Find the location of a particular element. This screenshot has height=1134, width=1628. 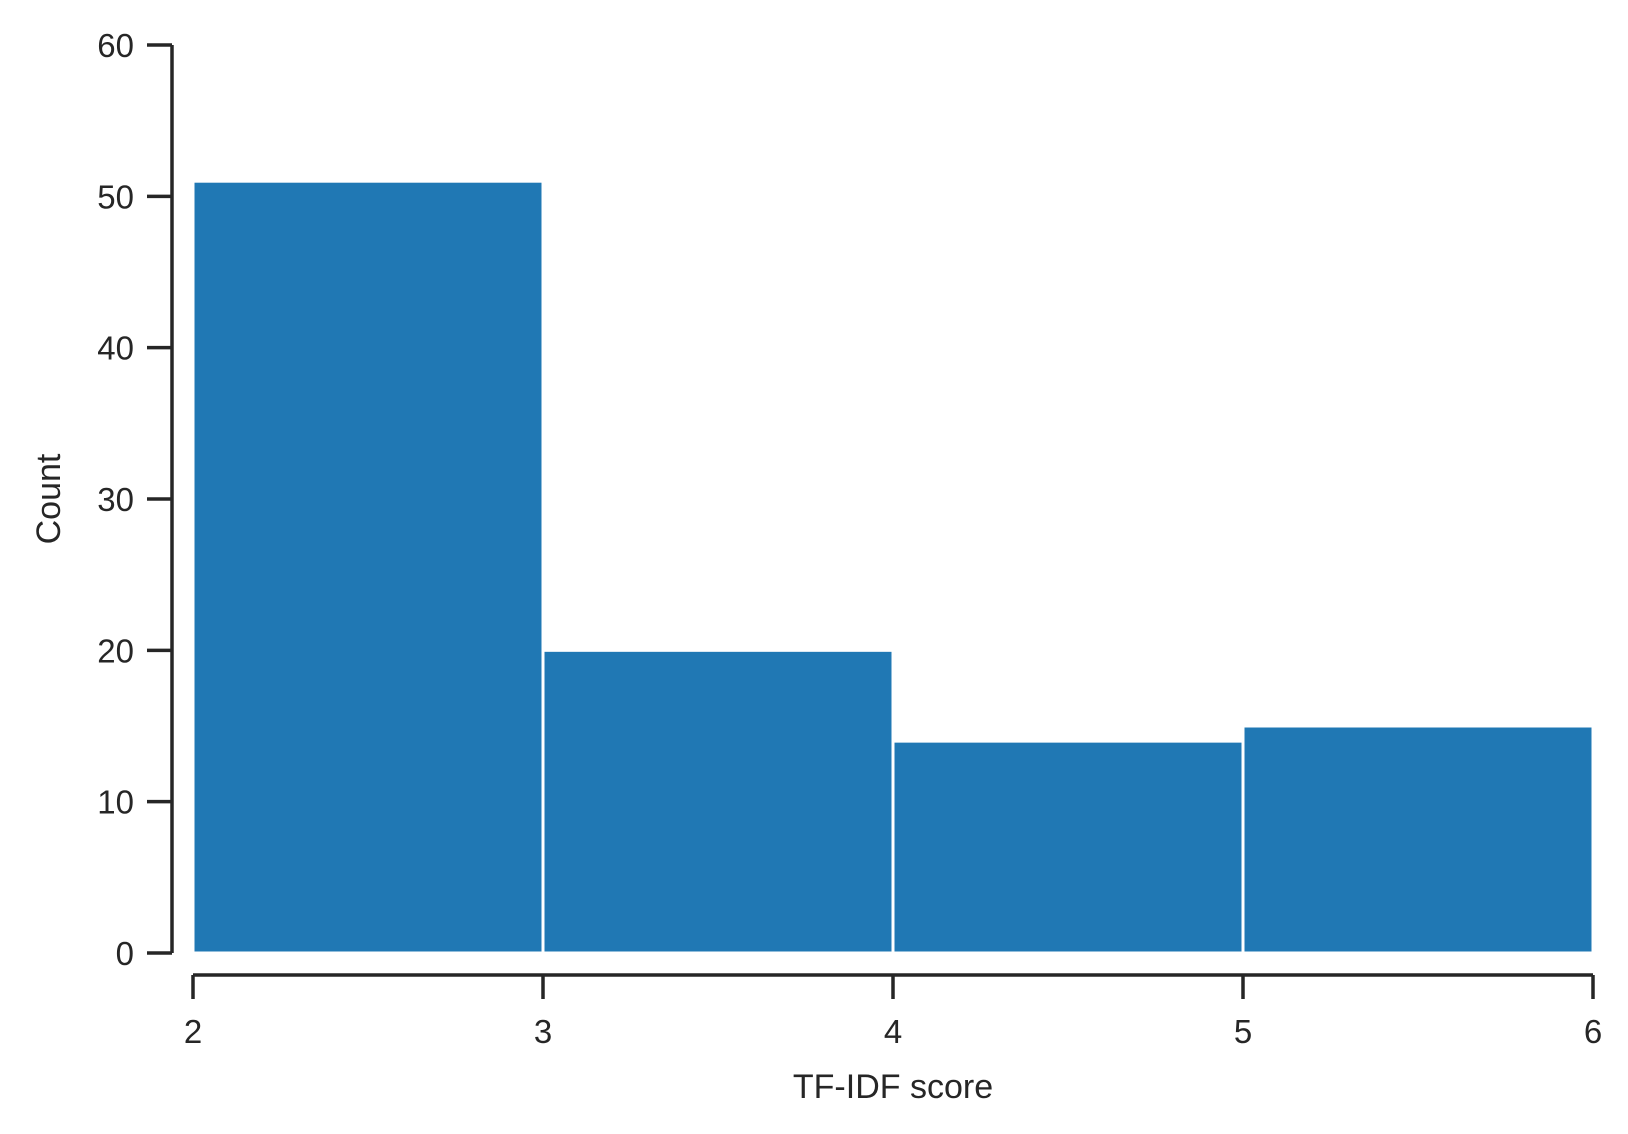

y-tick-label: 30 is located at coordinates (115, 499).